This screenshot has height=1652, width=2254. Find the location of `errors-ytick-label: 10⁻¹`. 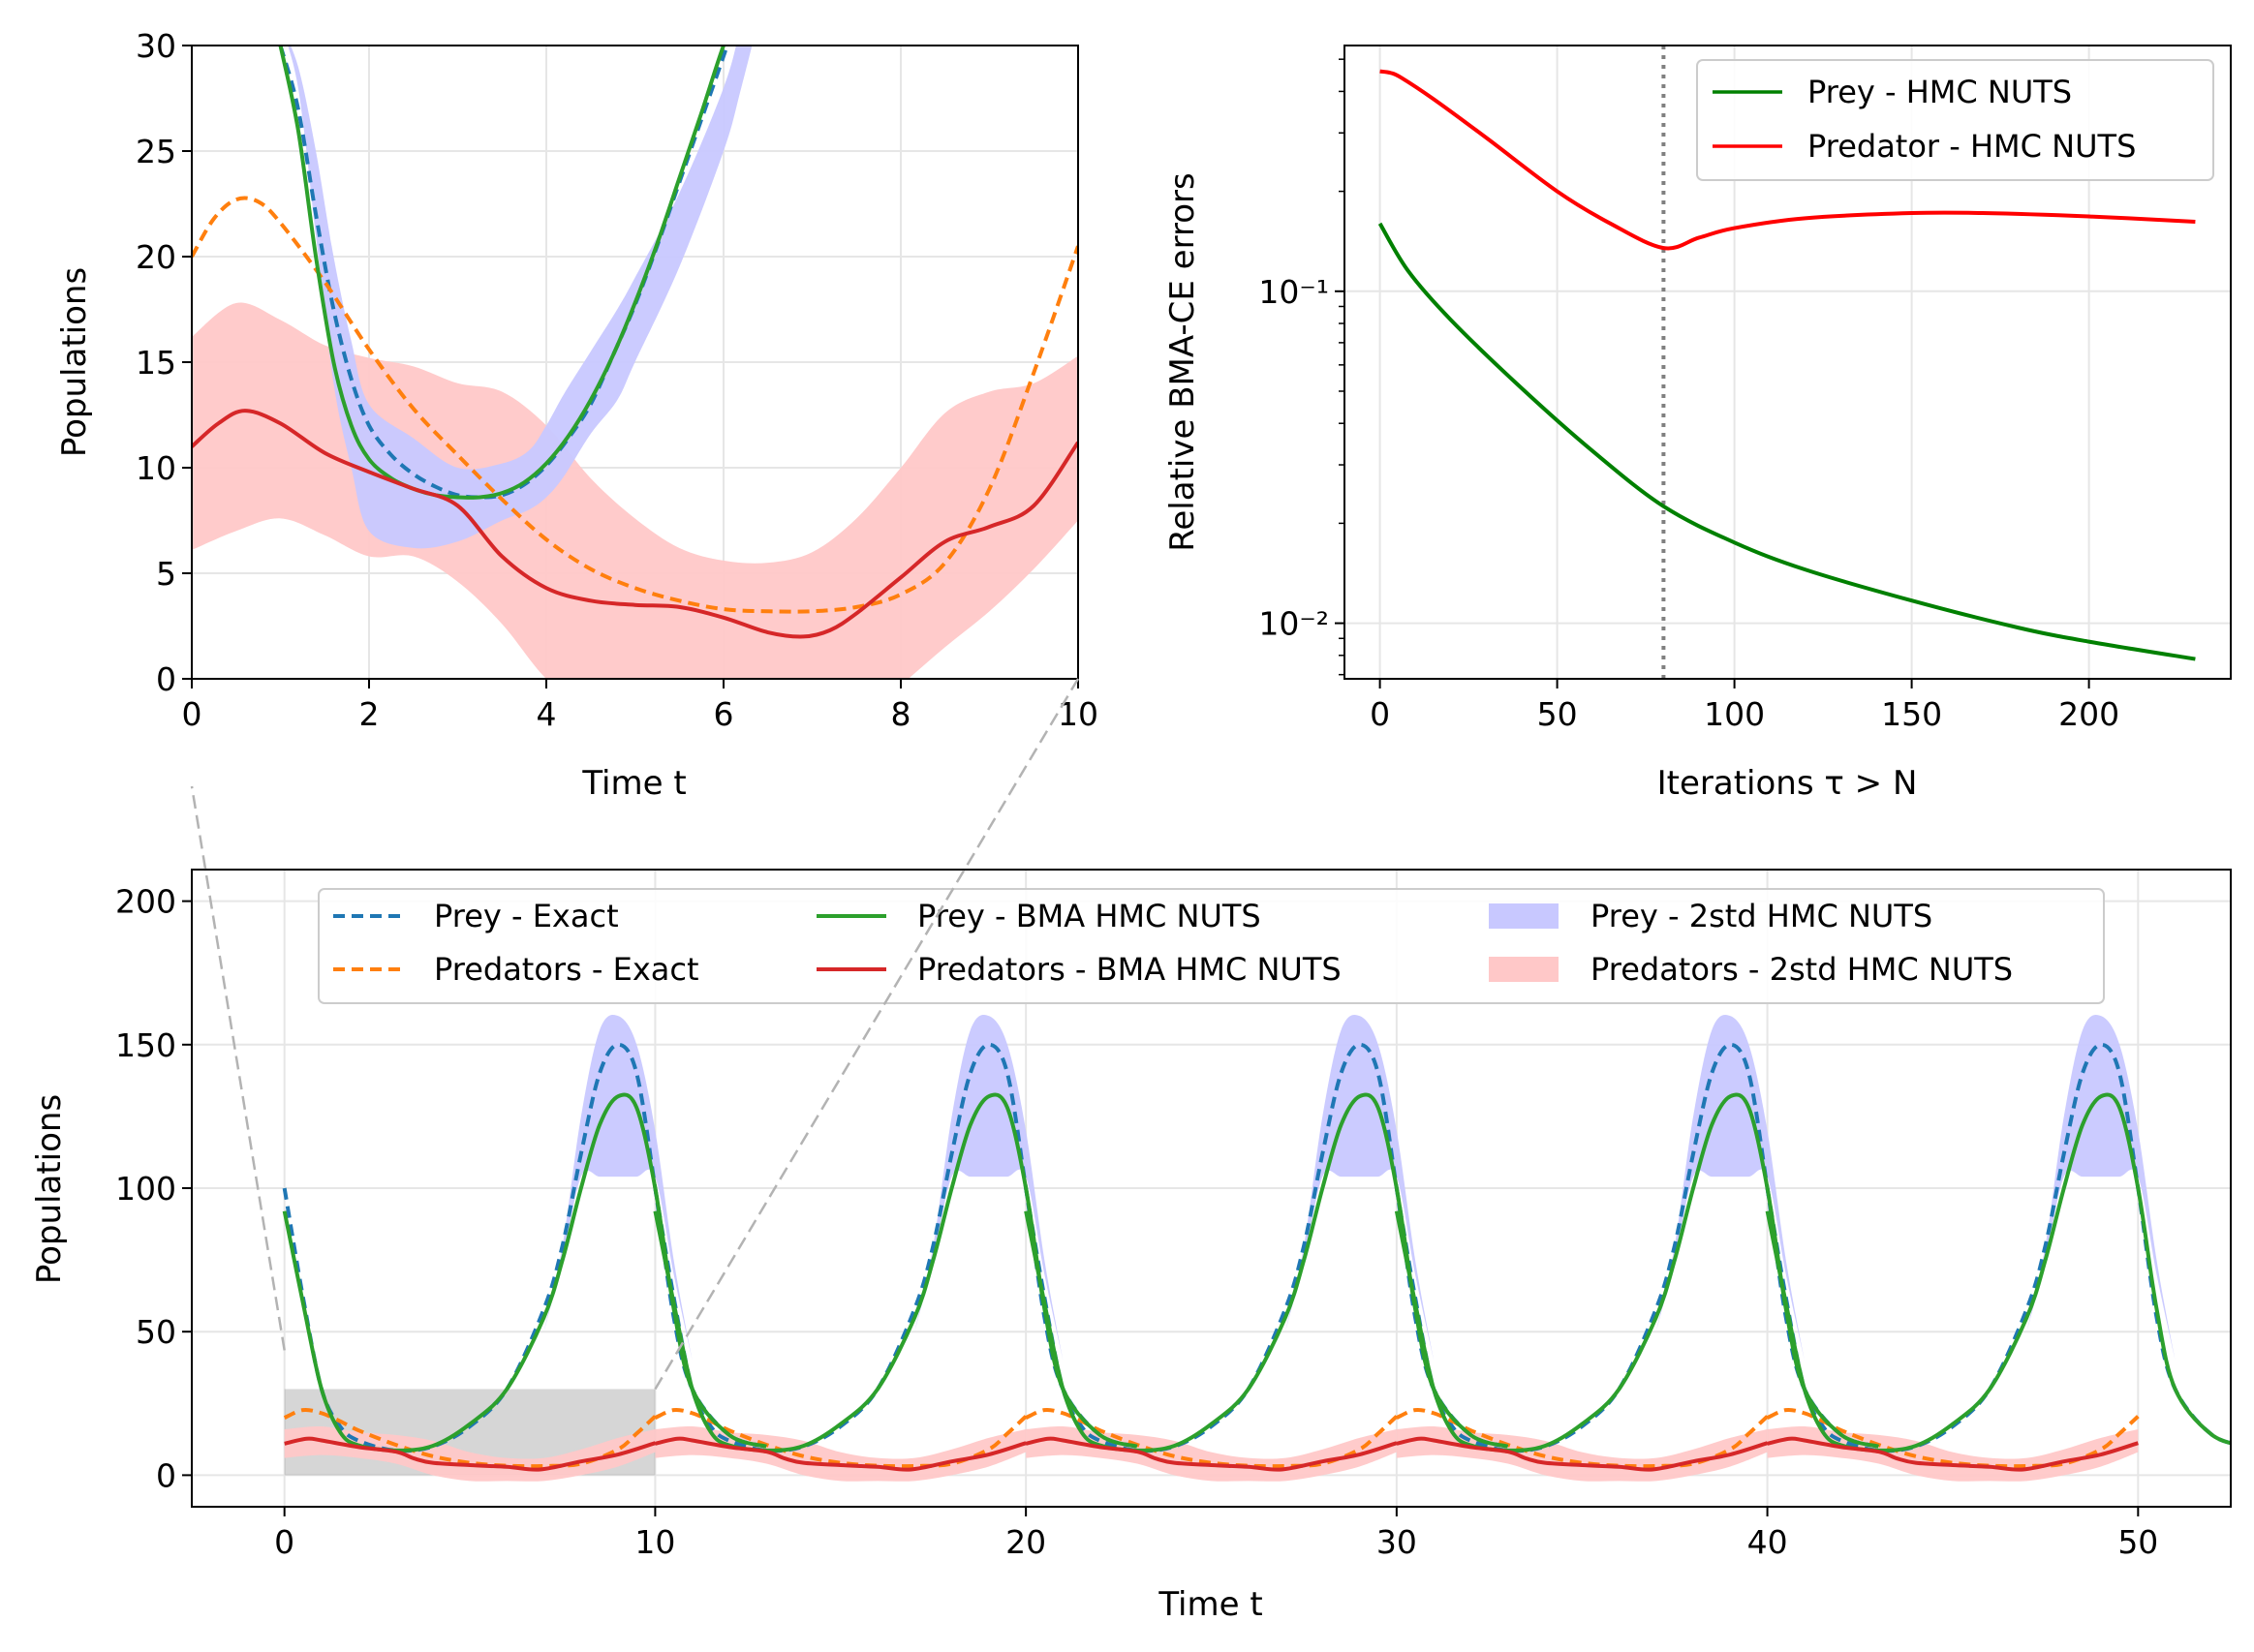

errors-ytick-label: 10⁻¹ is located at coordinates (1293, 292).